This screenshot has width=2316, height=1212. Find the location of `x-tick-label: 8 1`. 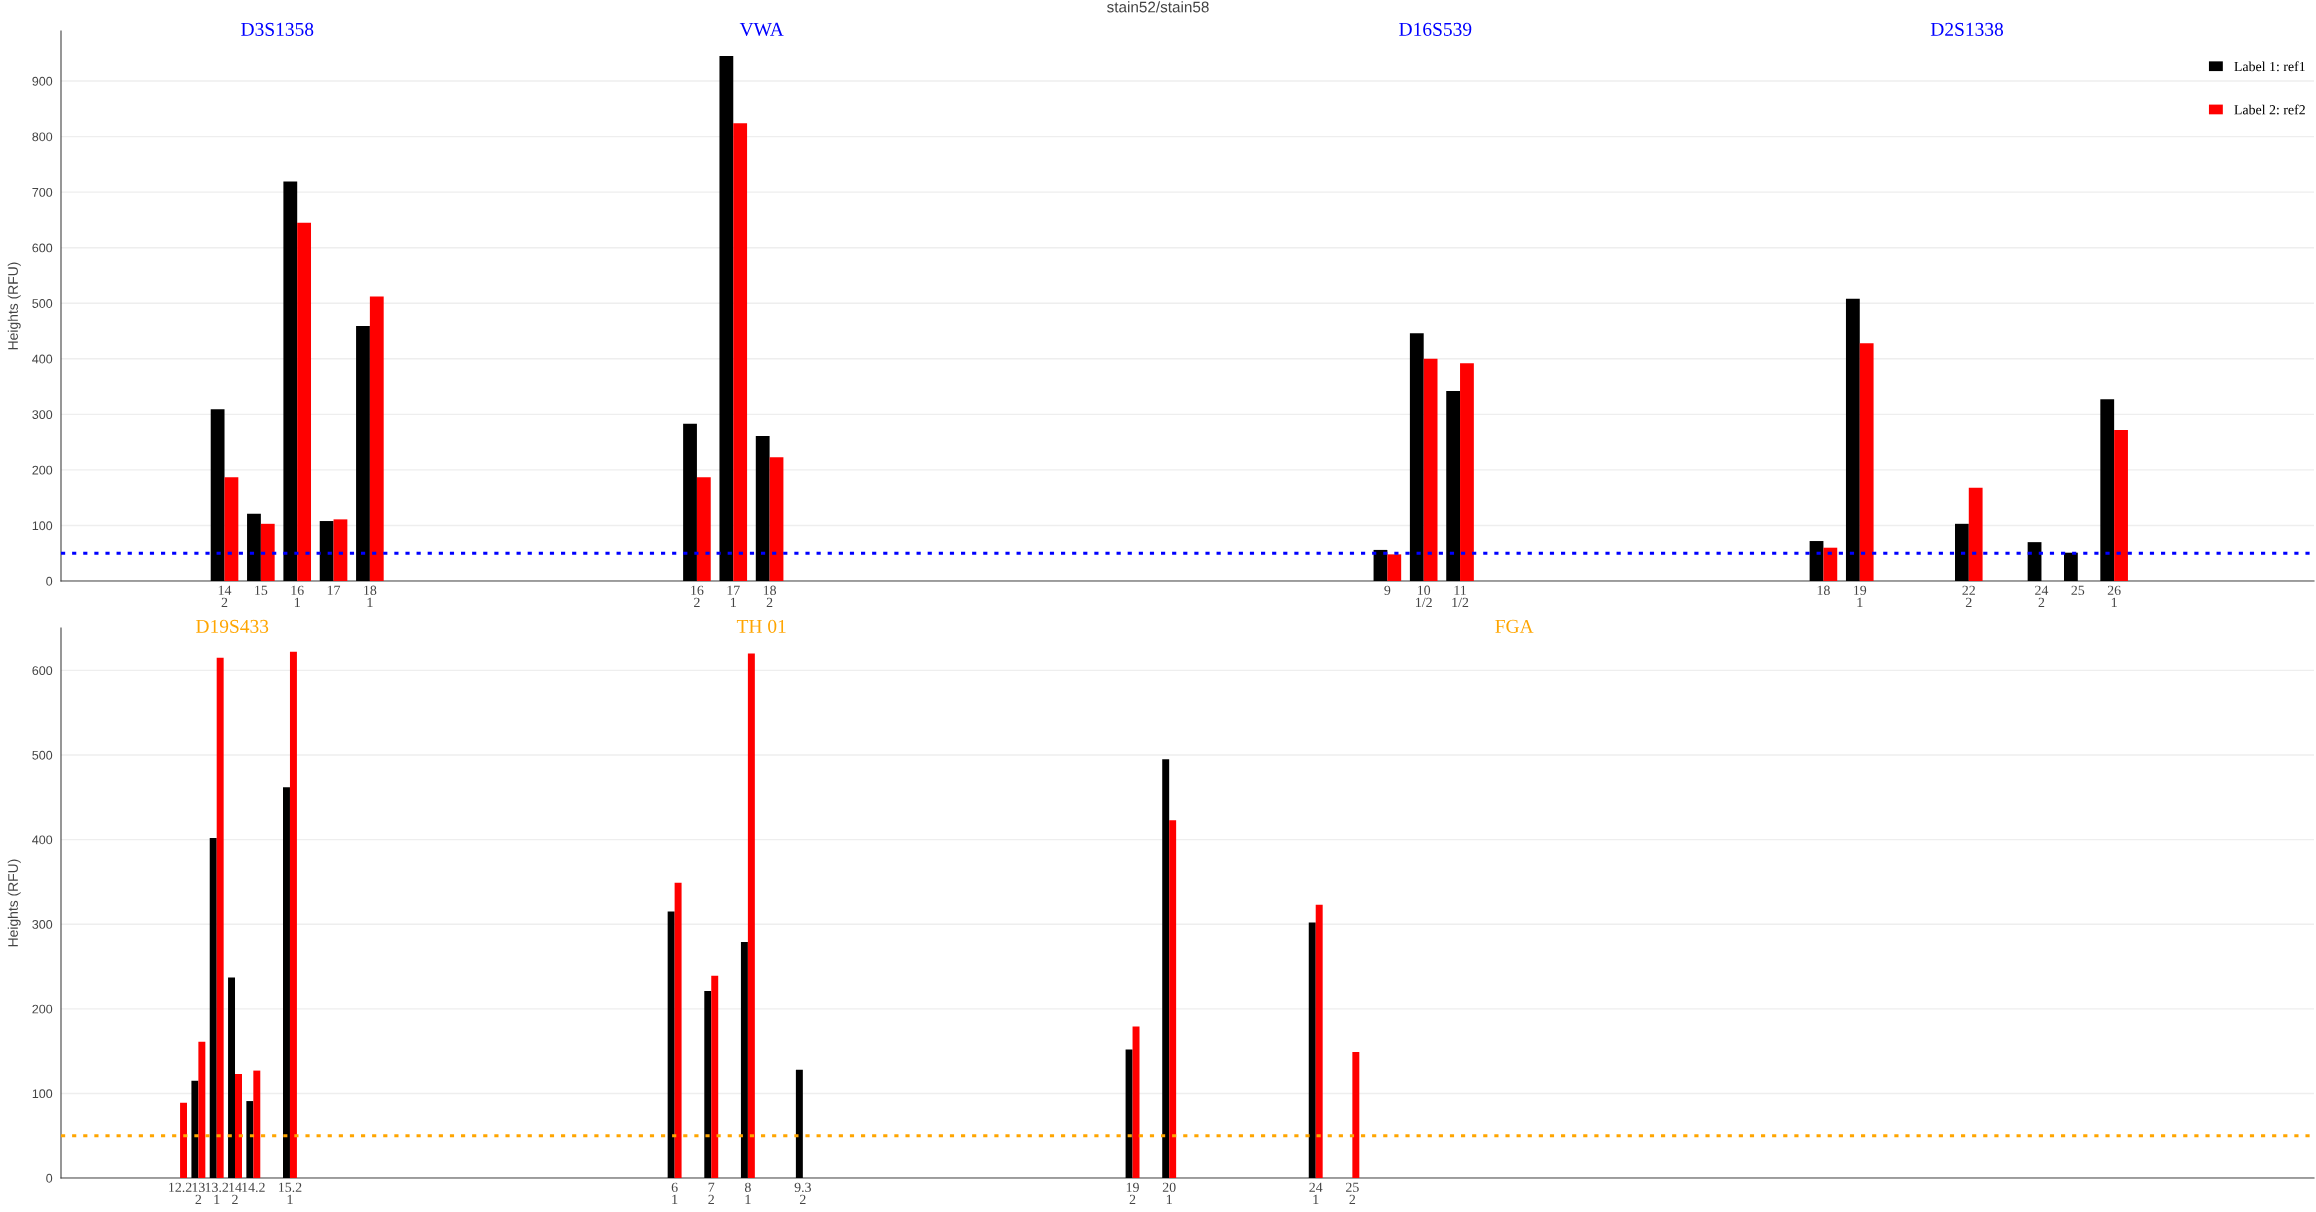

x-tick-label: 8 1 is located at coordinates (747, 1193).